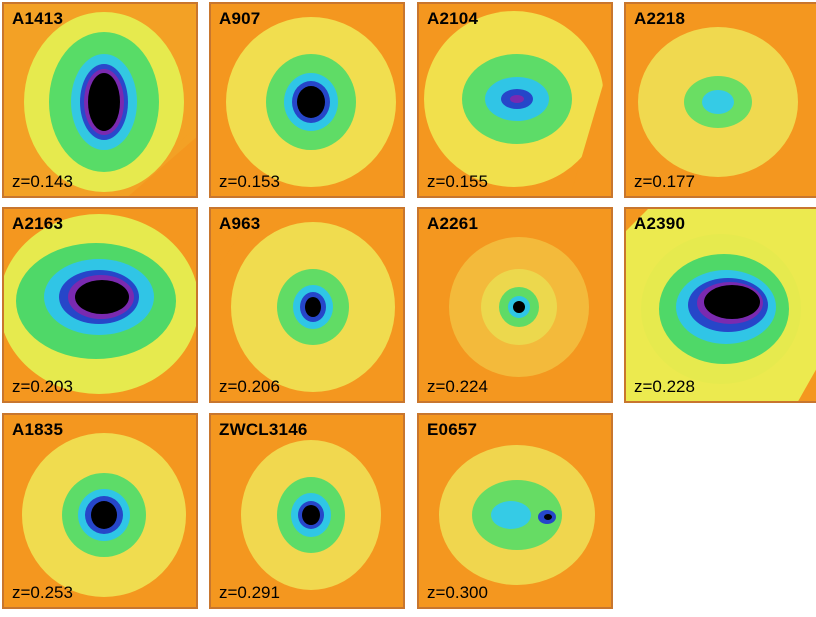  I want to click on cluster-panel-a963: A963 z=0.206, so click(307, 305).